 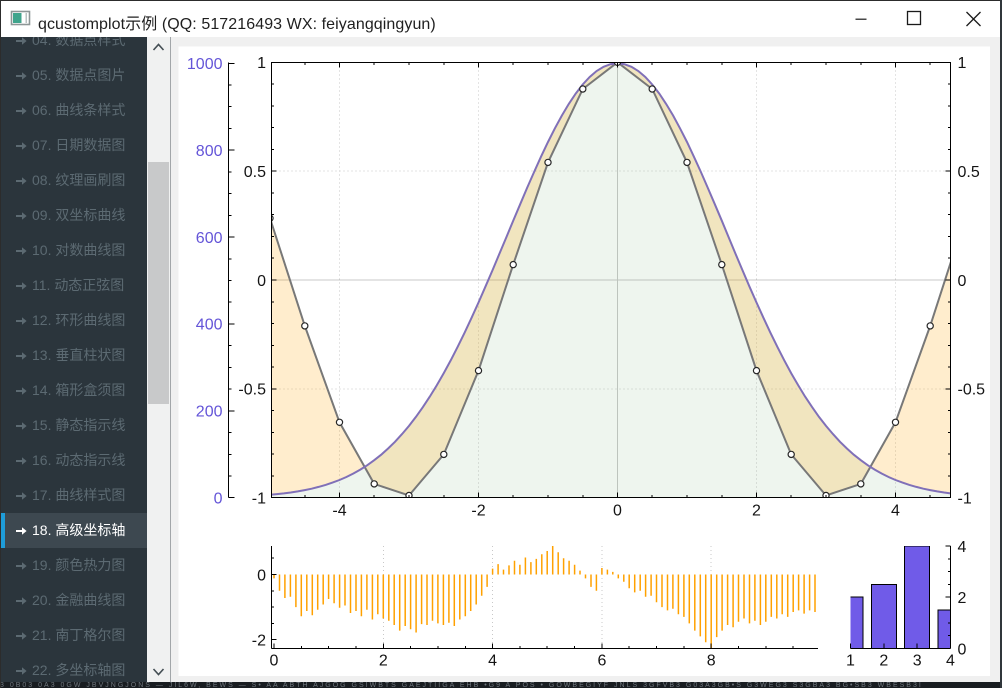 What do you see at coordinates (209, 412) in the screenshot?
I see `svg-text: 200` at bounding box center [209, 412].